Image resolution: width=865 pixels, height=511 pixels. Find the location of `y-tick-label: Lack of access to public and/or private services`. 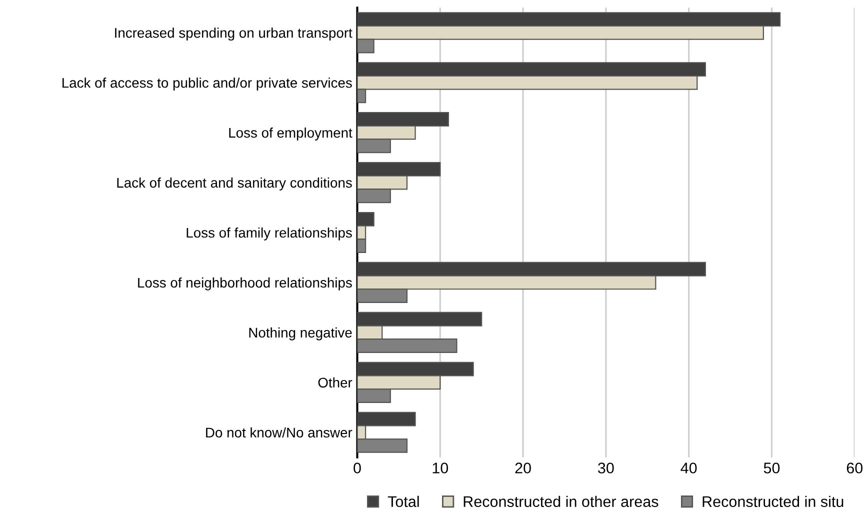

y-tick-label: Lack of access to public and/or private services is located at coordinates (207, 84).